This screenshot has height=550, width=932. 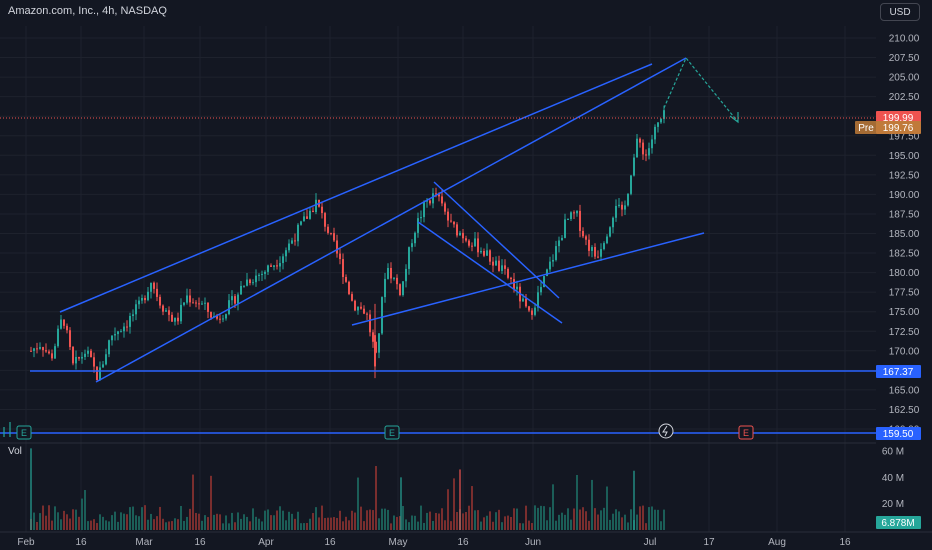 I want to click on price-tick-label: 210.00, so click(x=904, y=39).